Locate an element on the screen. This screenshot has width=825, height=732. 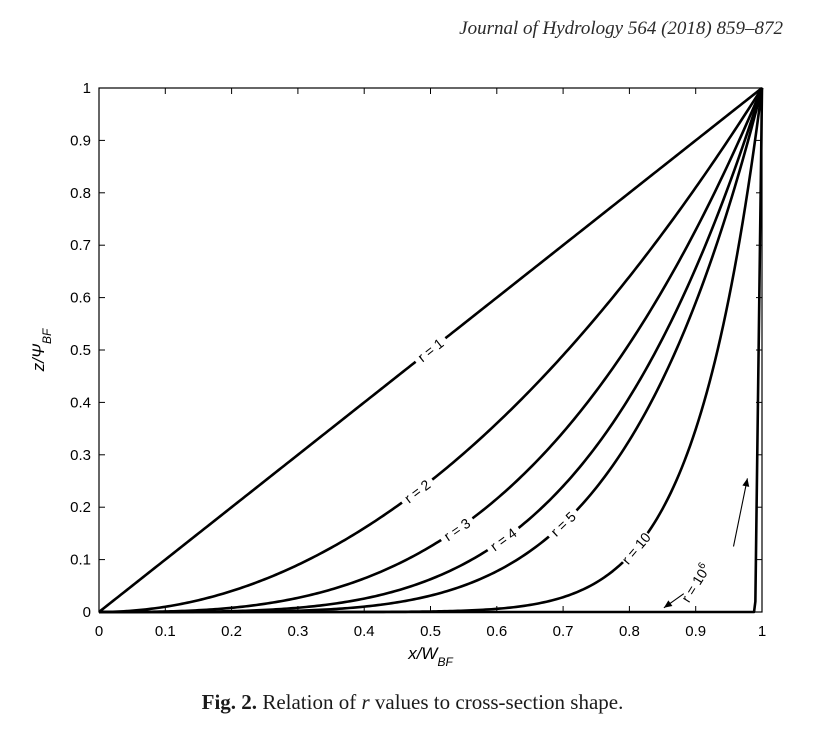
series-label-r1: r = 1 is located at coordinates (430, 350).